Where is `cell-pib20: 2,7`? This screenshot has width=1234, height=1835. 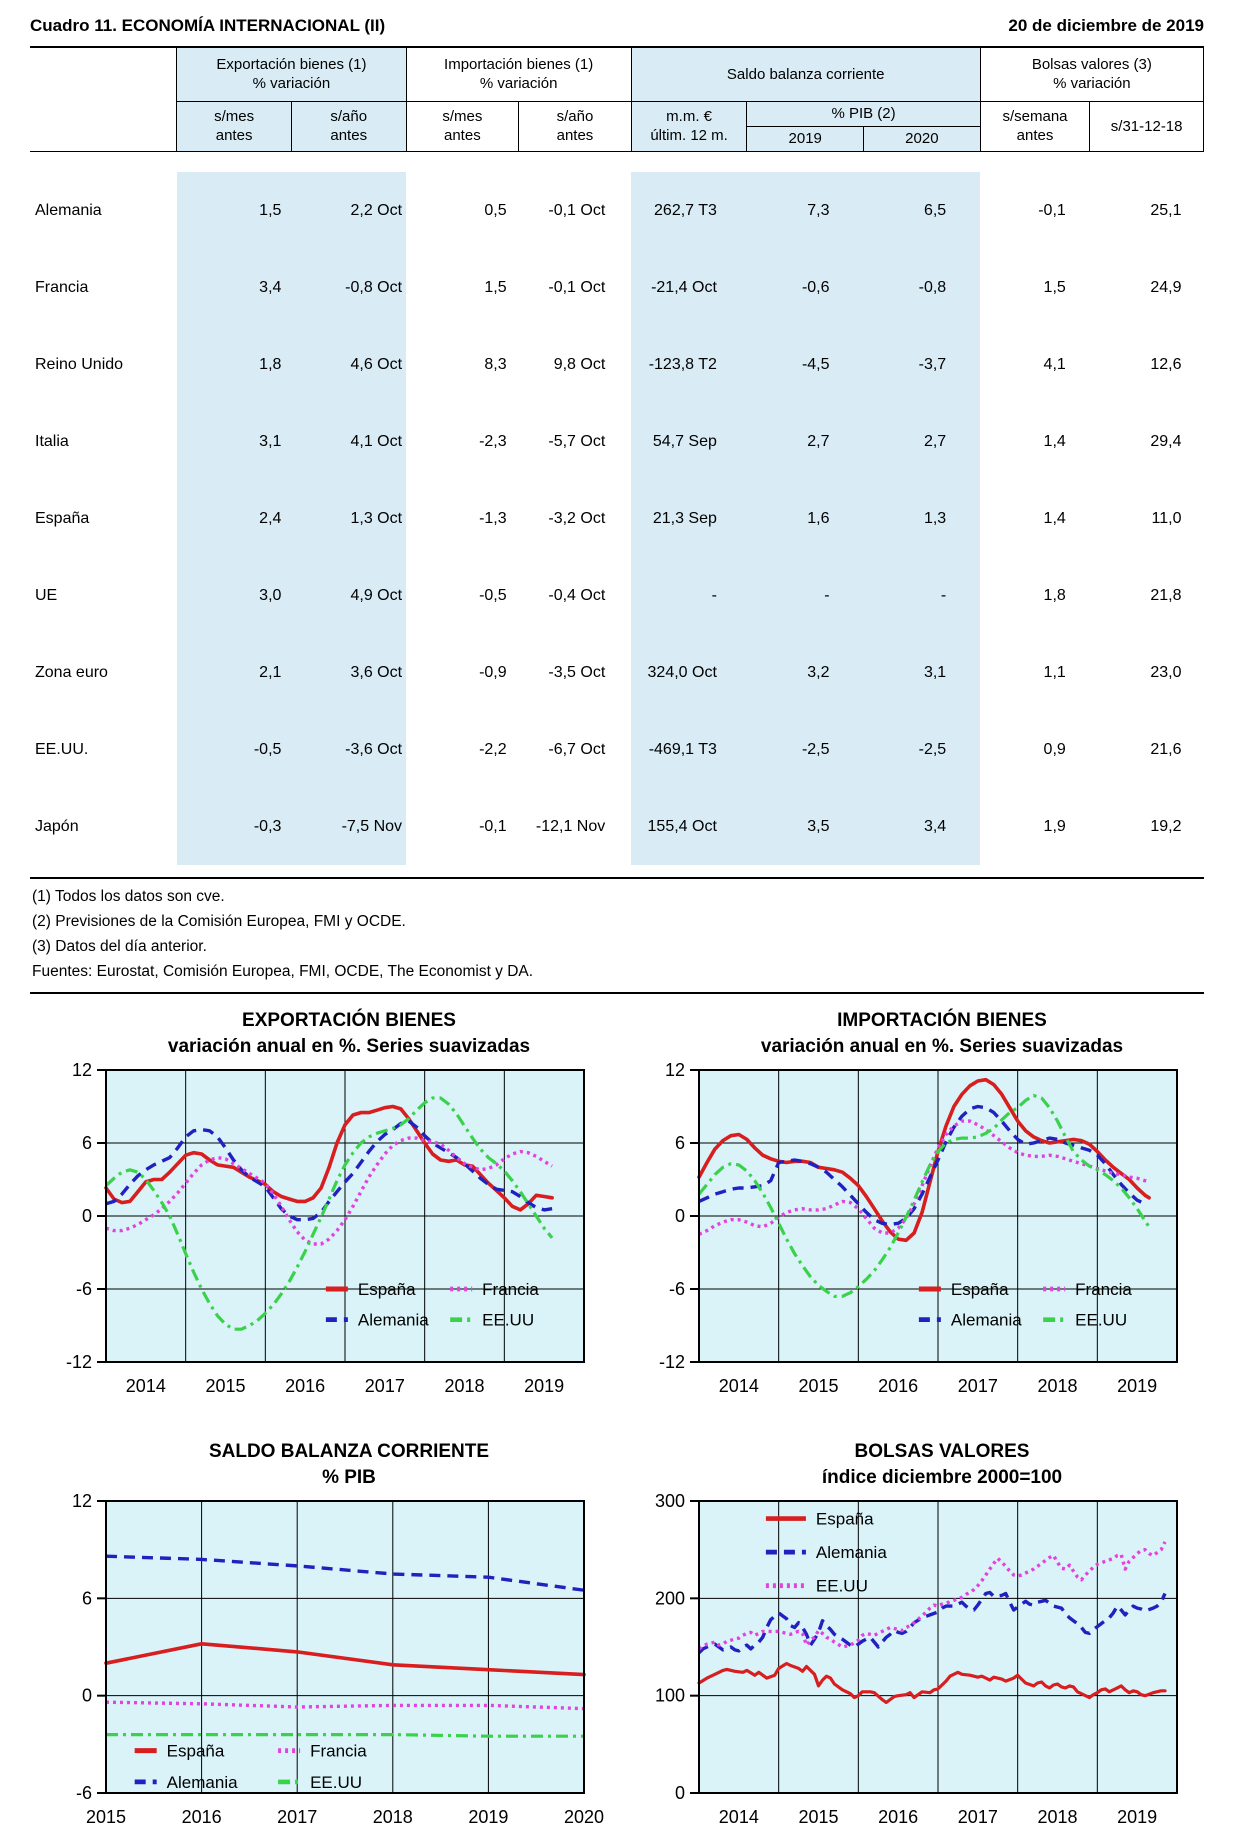 cell-pib20: 2,7 is located at coordinates (922, 441).